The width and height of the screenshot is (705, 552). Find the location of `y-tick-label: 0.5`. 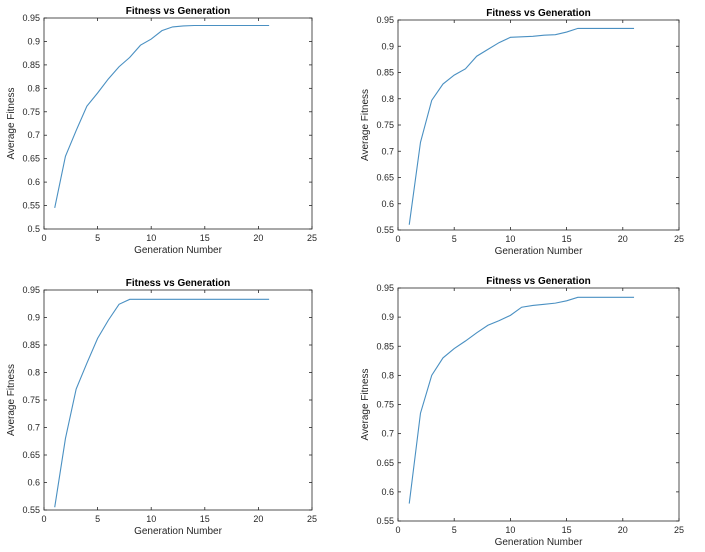

y-tick-label: 0.5 is located at coordinates (33, 229).